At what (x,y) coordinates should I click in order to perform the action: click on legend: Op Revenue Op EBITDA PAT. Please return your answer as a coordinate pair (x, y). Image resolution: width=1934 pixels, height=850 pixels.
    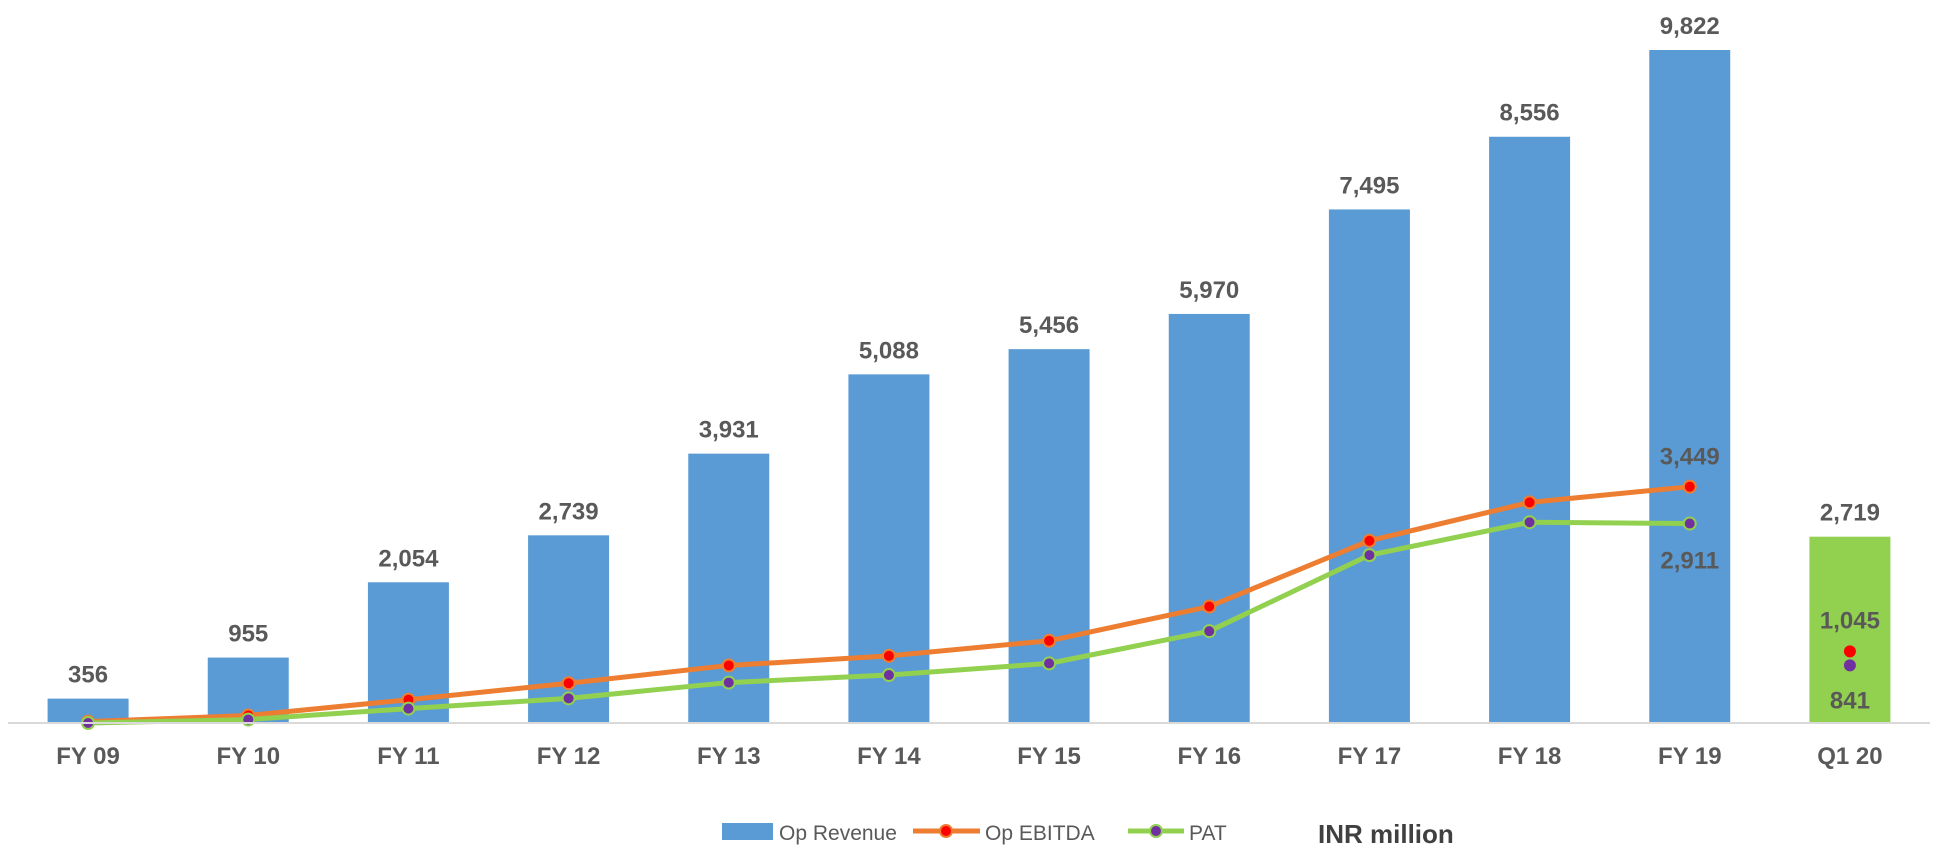
    Looking at the image, I should click on (974, 833).